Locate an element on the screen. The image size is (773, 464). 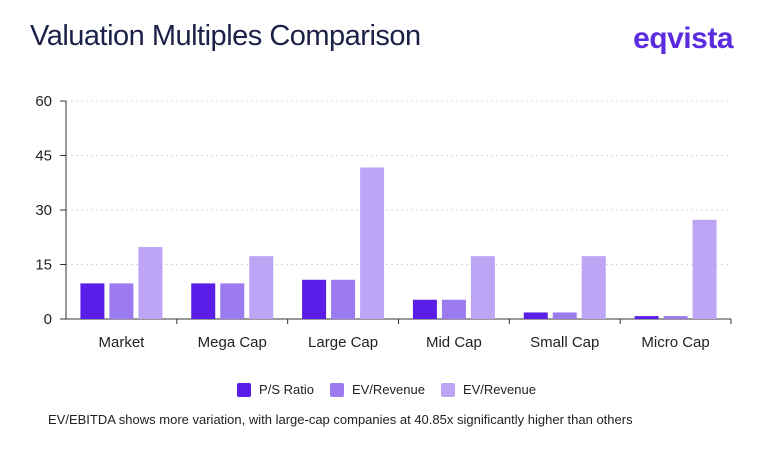
bar-2-mega-cap is located at coordinates (232, 301).